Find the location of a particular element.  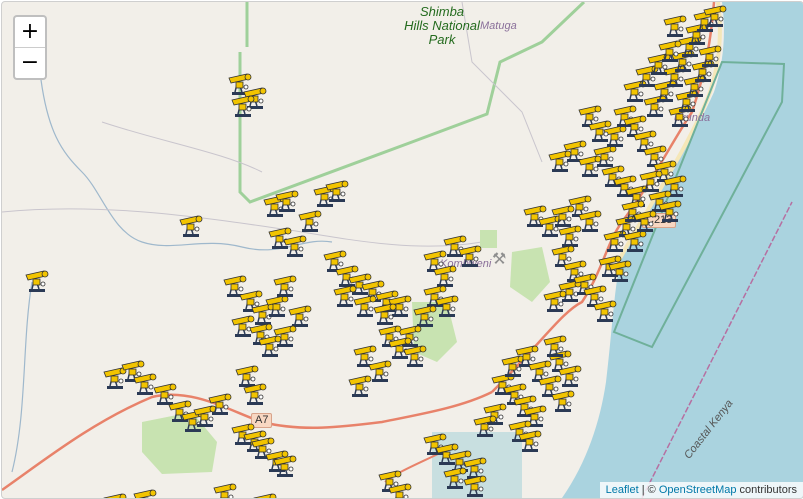

road-shield-a7: A7 is located at coordinates (262, 420).